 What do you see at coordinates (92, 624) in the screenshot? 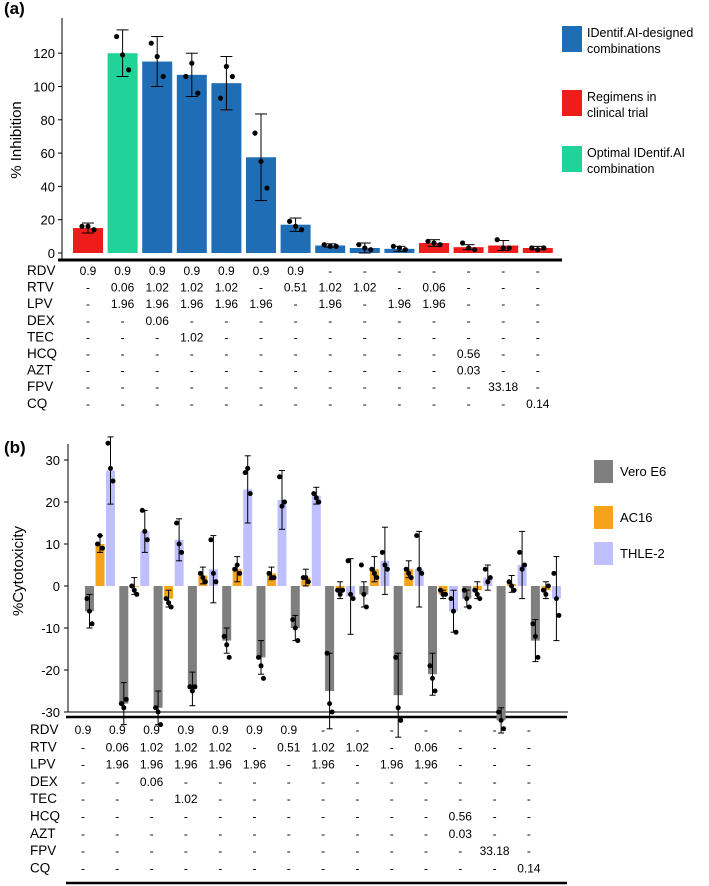
I see `panel-b-vero-e6-bar-1-point` at bounding box center [92, 624].